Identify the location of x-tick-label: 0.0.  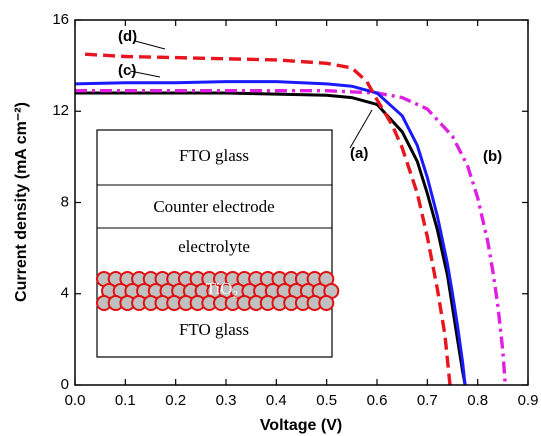
(75, 400).